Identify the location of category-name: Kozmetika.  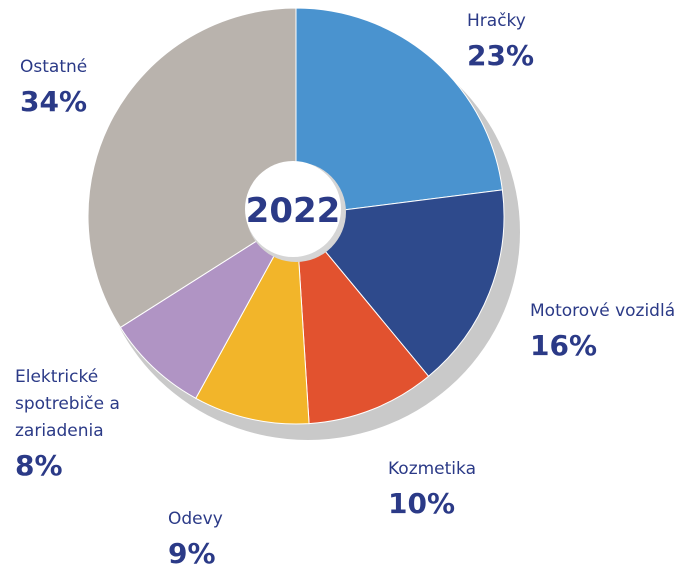
(432, 469).